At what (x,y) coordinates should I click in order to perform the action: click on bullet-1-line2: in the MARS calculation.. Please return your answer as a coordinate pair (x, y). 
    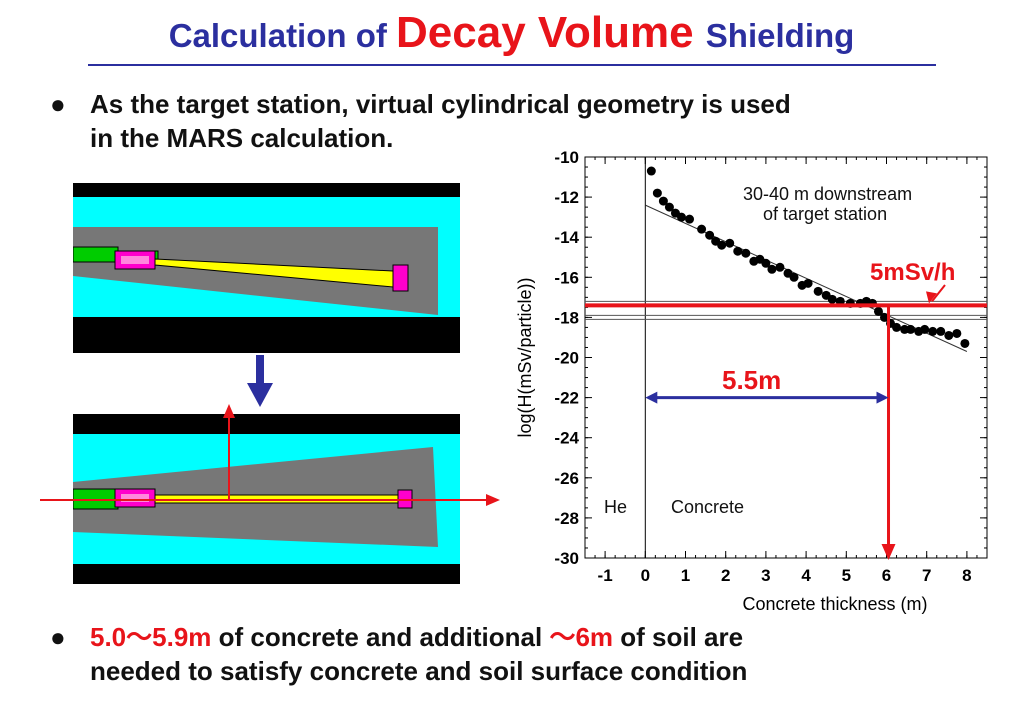
    Looking at the image, I should click on (242, 138).